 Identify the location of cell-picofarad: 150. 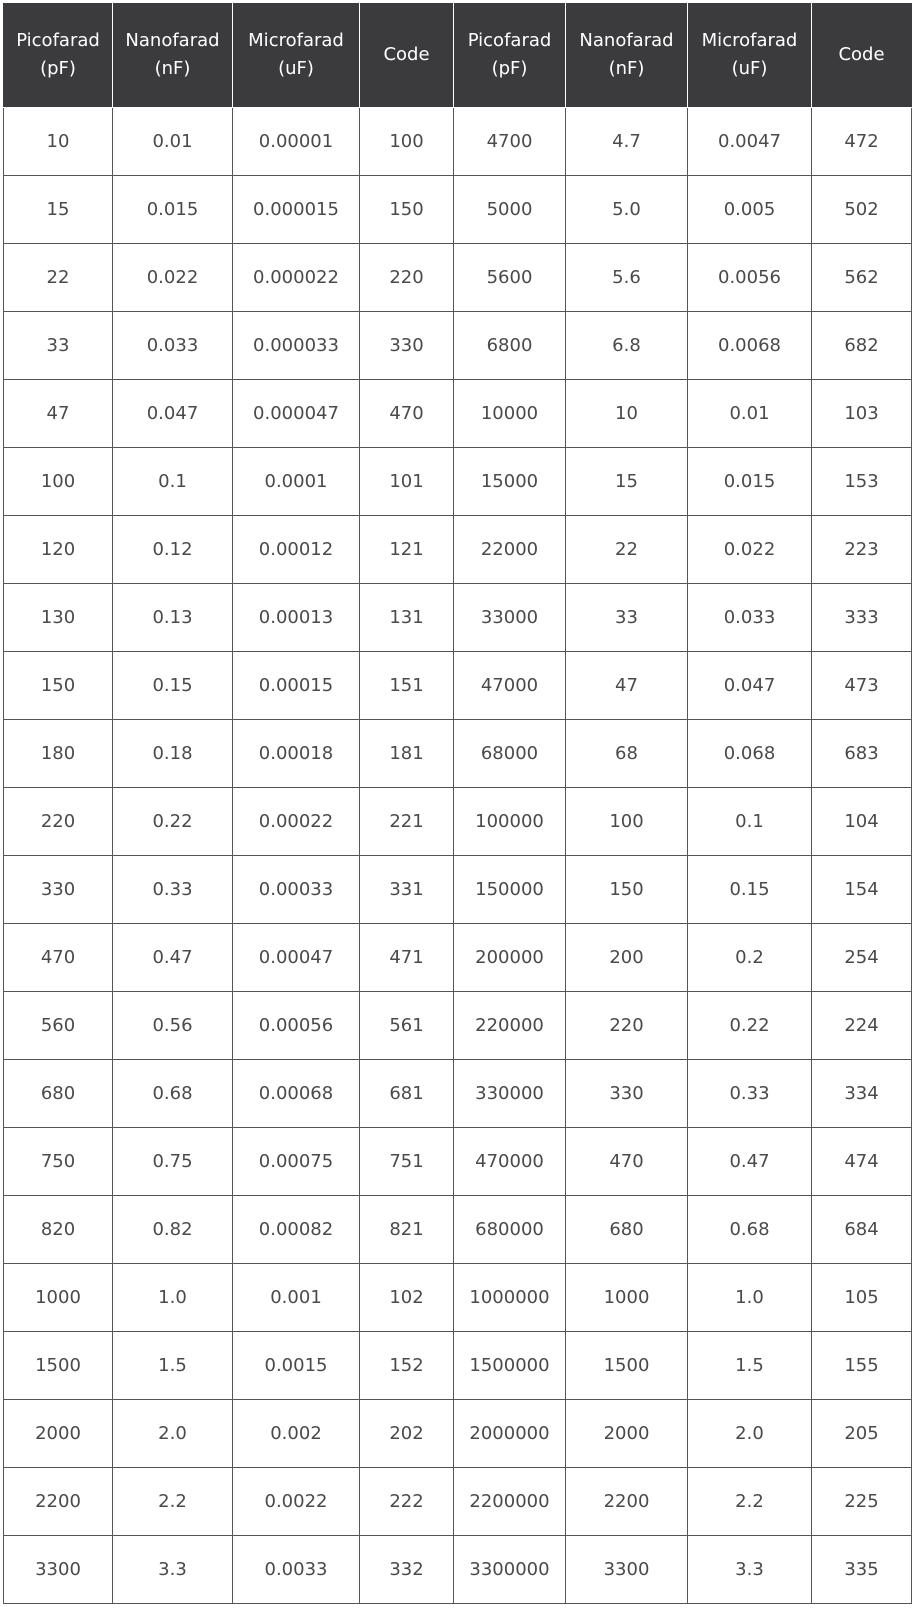
(58, 685).